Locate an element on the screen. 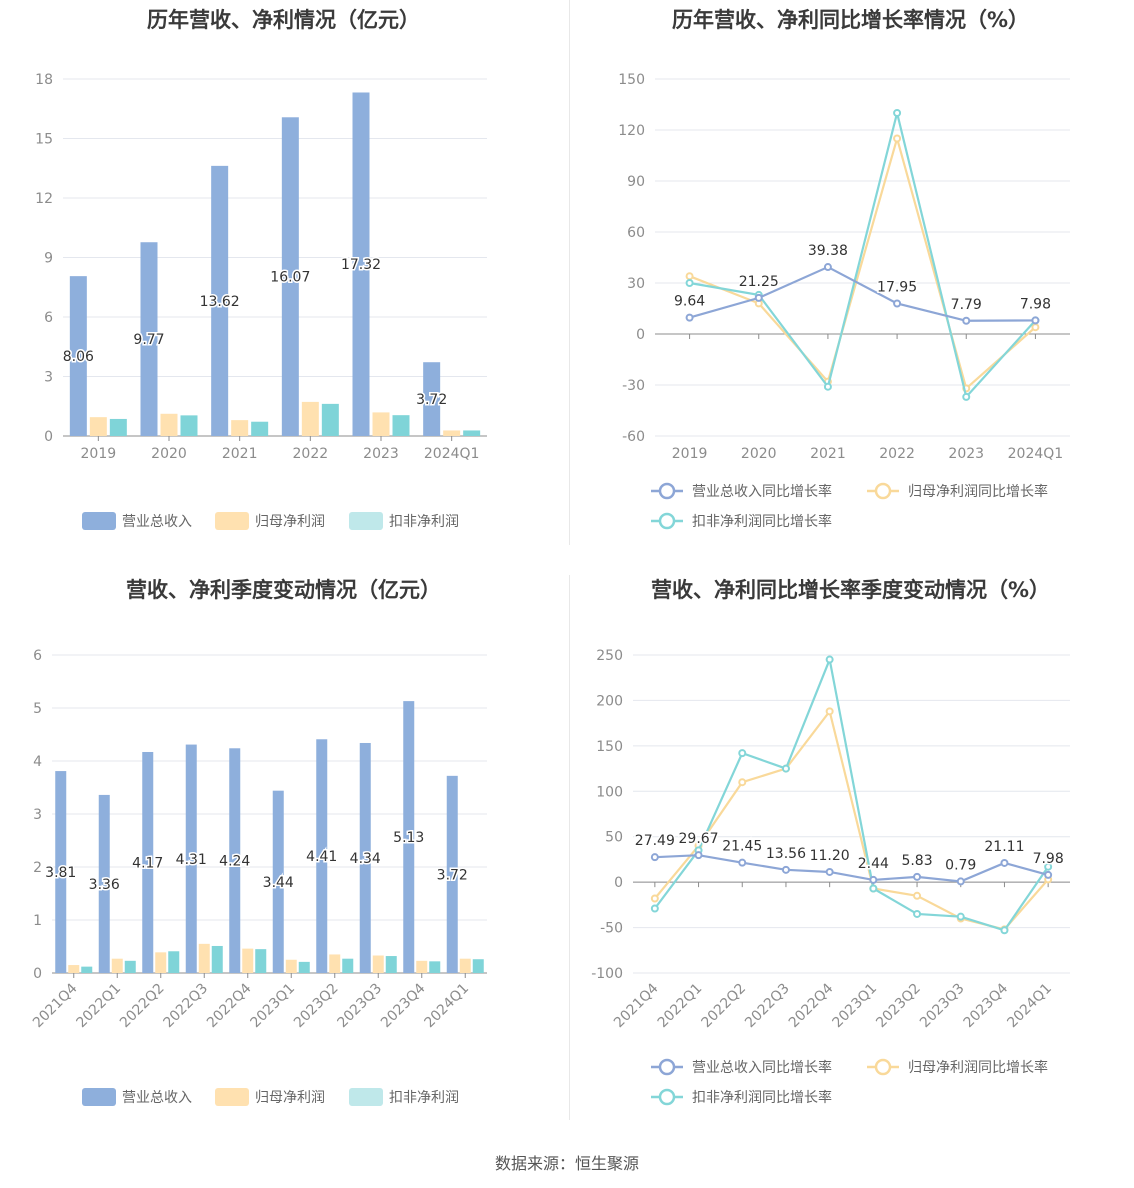 The image size is (1134, 1188). data-label: 8.06 is located at coordinates (78, 357).